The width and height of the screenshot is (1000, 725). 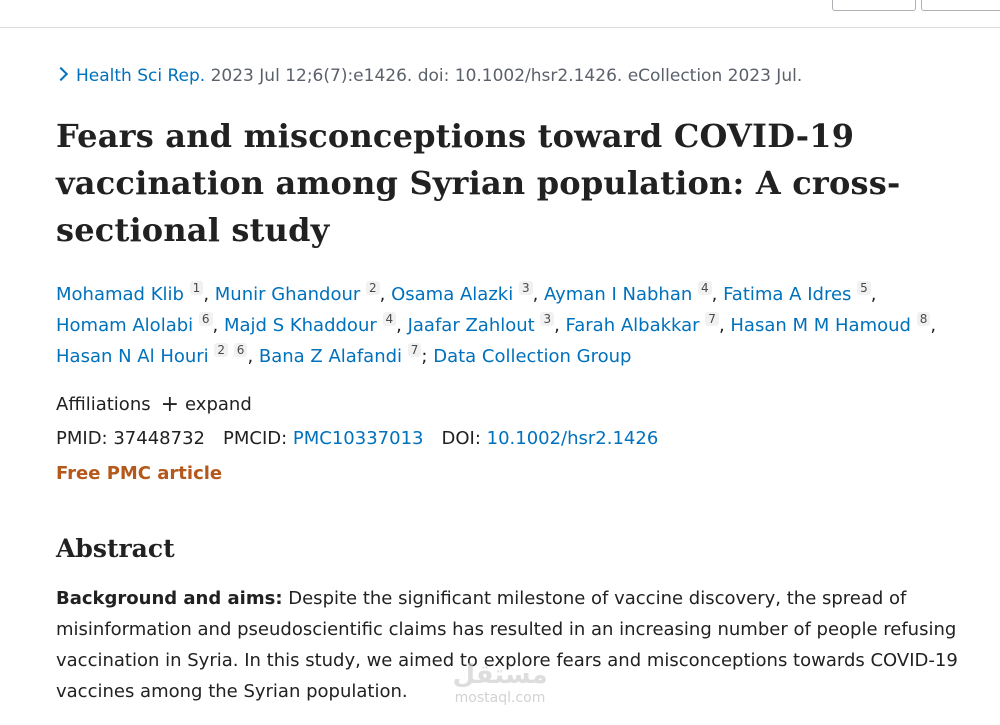 I want to click on watermark-logo: مستقل, so click(x=500, y=675).